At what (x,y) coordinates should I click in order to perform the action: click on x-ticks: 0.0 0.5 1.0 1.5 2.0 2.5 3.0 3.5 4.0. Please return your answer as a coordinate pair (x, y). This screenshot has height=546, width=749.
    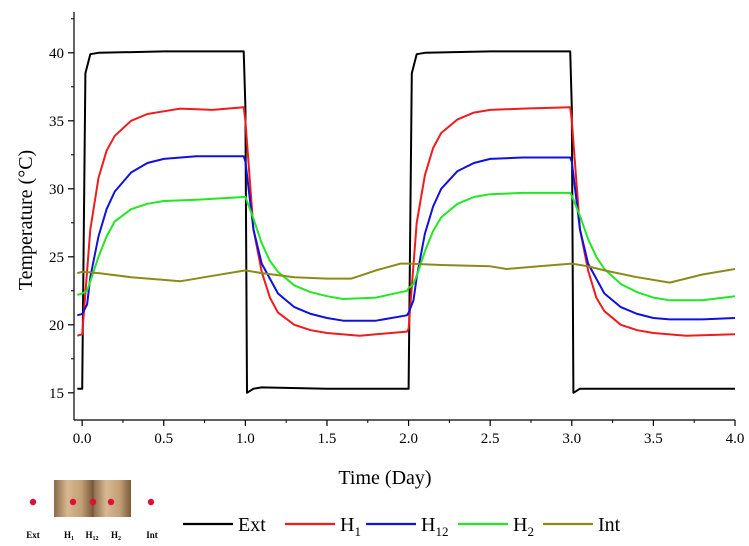
    Looking at the image, I should click on (409, 433).